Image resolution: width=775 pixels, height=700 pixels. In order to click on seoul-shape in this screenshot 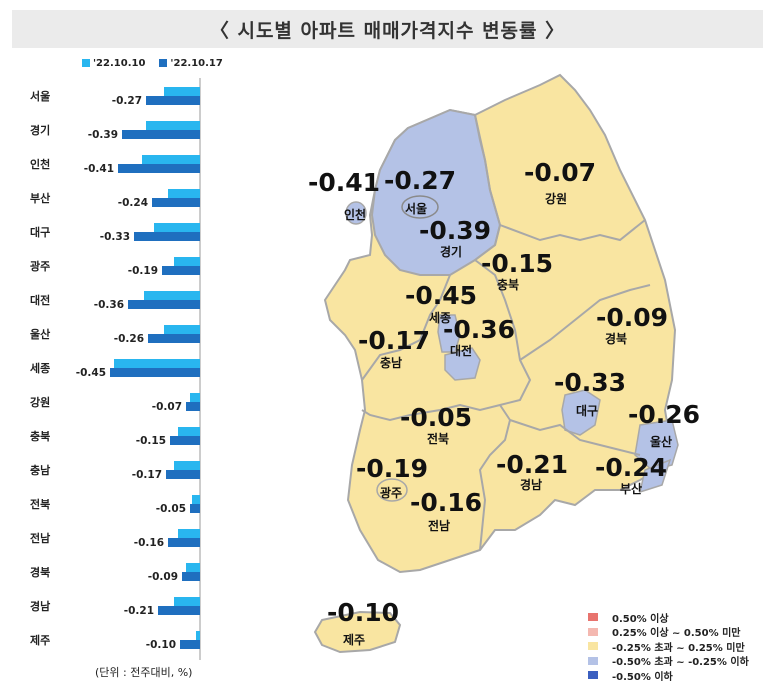, I will do `click(420, 207)`.